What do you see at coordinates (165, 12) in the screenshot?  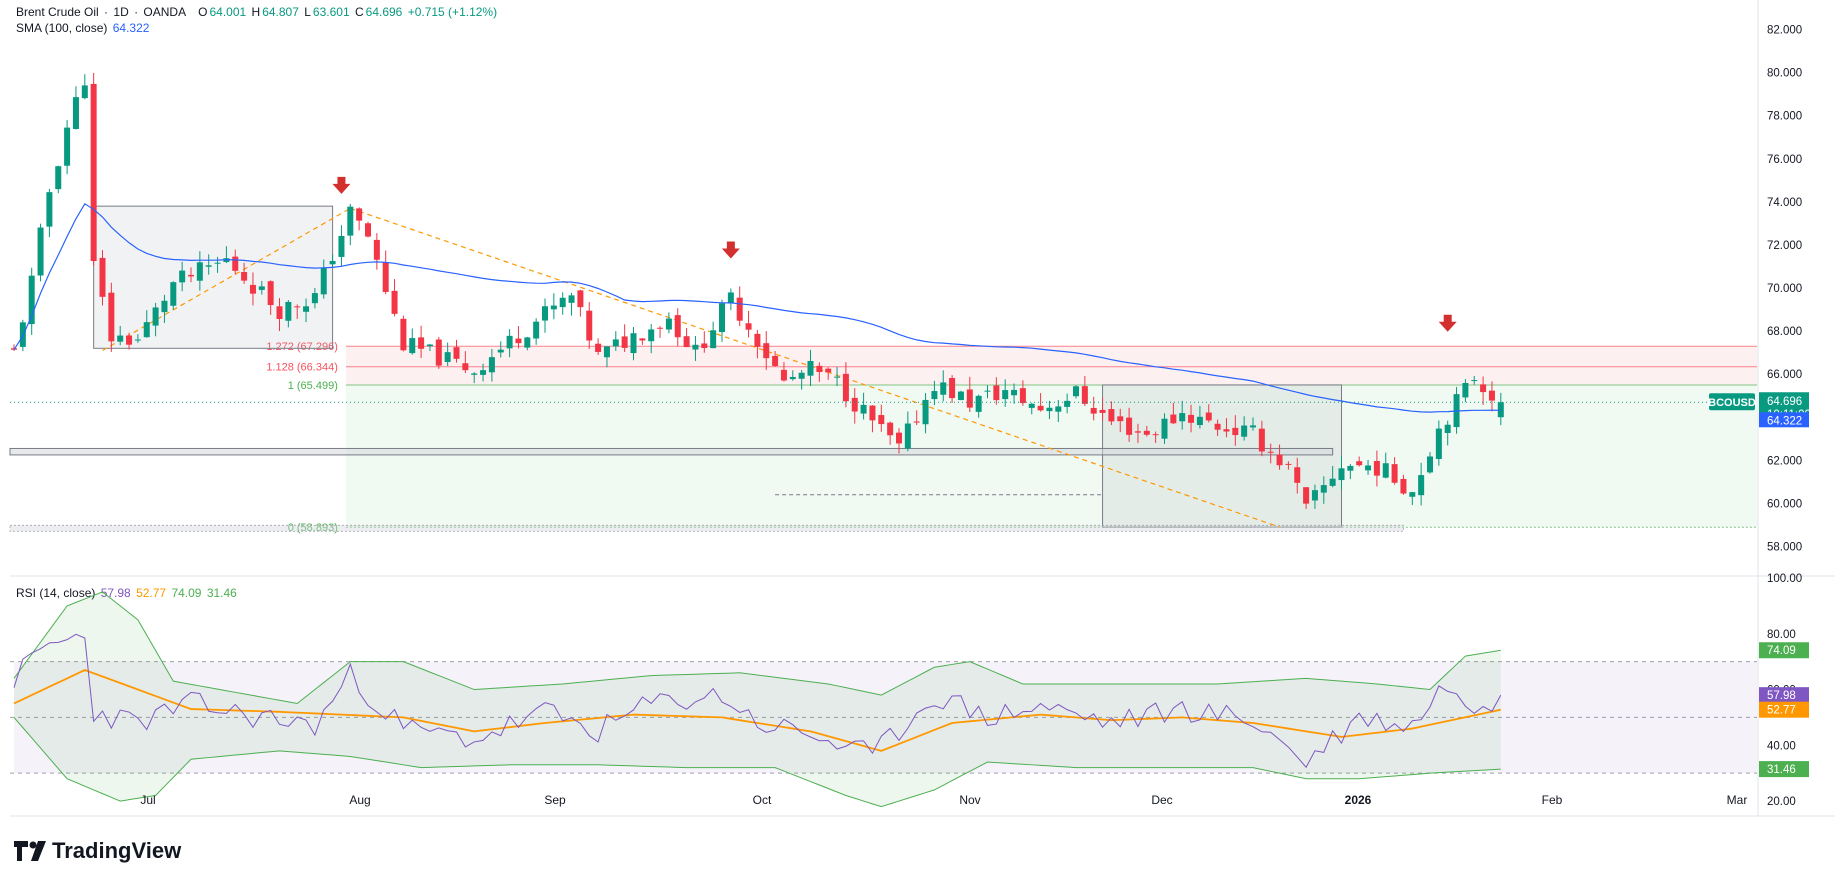 I see `exchange: OANDA` at bounding box center [165, 12].